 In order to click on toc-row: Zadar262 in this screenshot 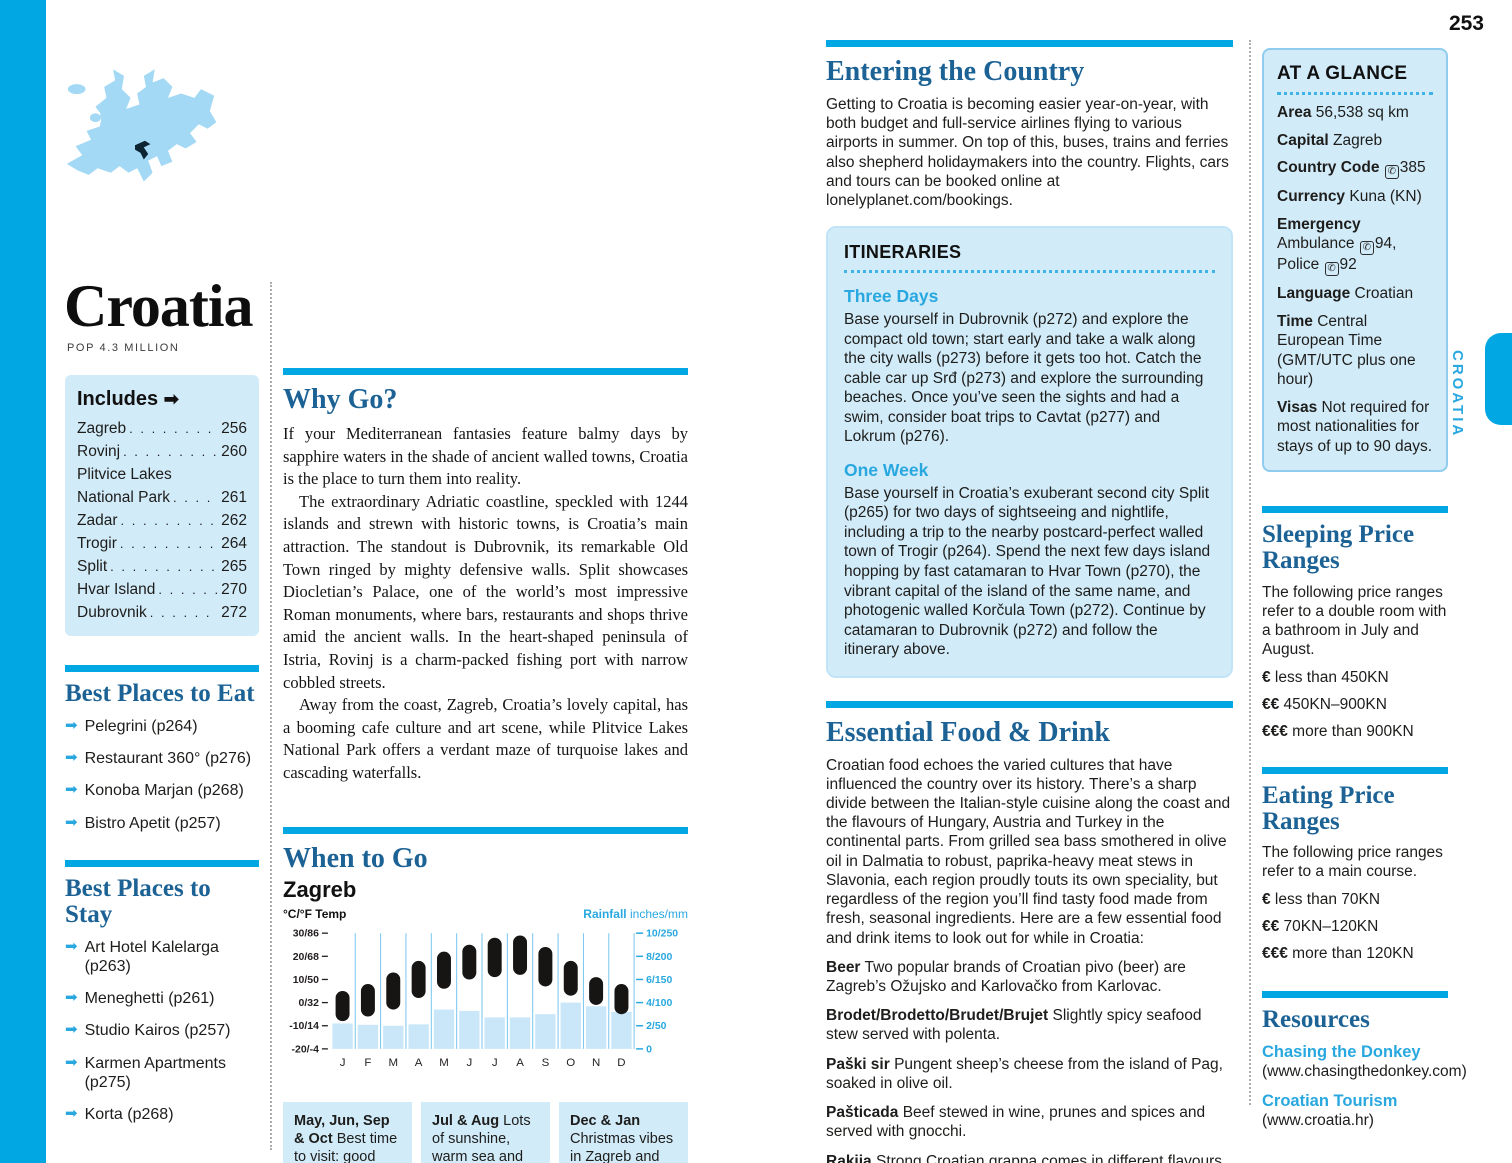, I will do `click(162, 520)`.